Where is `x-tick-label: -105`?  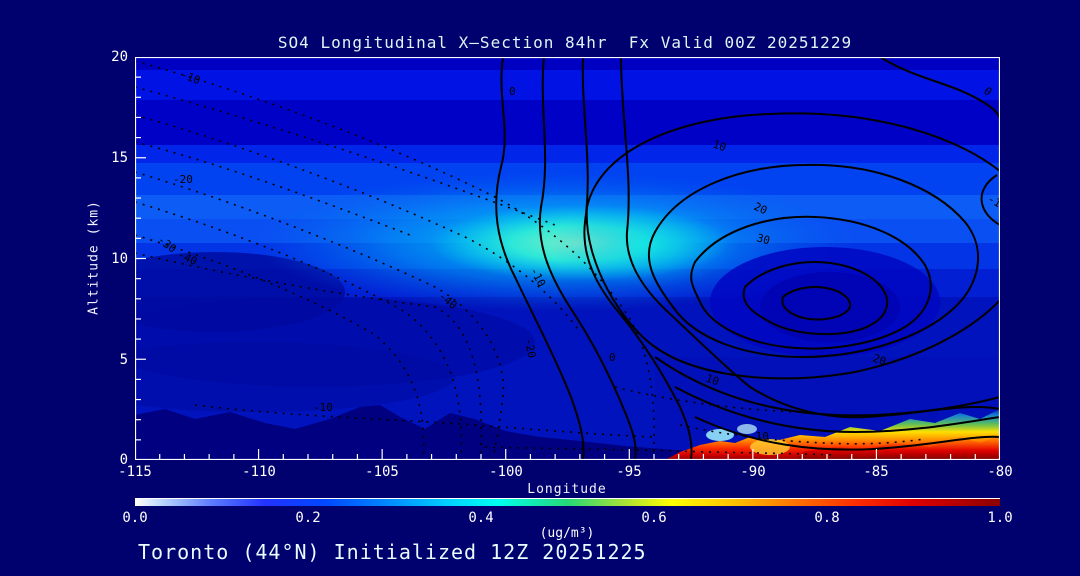
x-tick-label: -105 is located at coordinates (382, 472).